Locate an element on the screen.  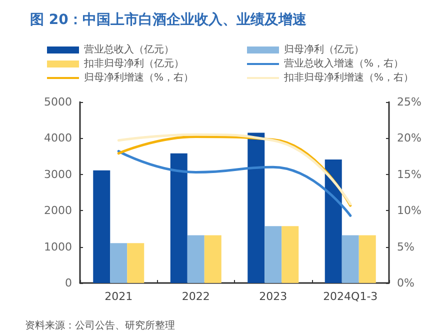
y-tick-label: 2000 is located at coordinates (58, 211).